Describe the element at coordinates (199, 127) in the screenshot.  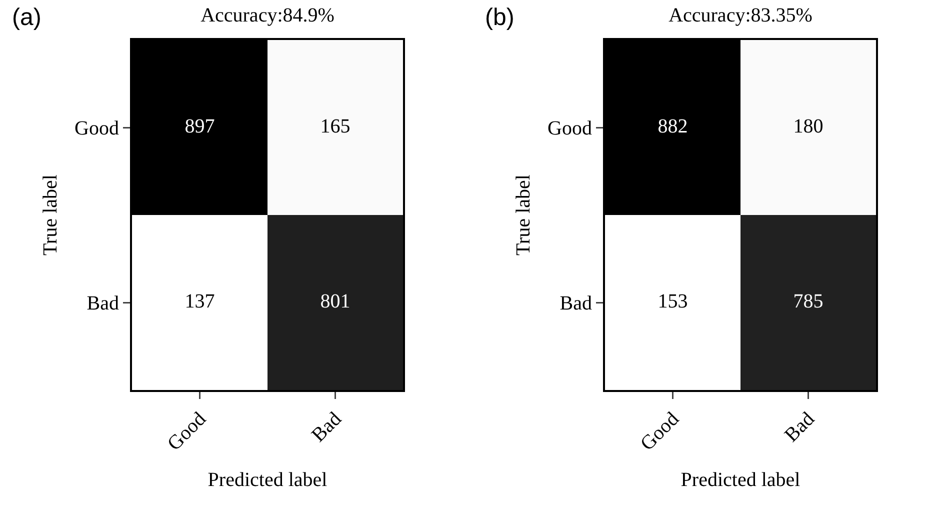
I see `data-label: 897` at that location.